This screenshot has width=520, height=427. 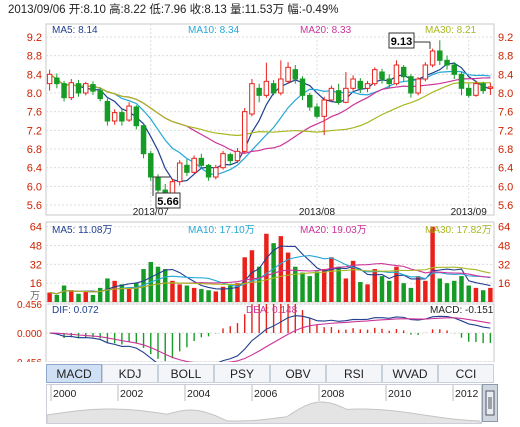 I want to click on macd-histogram, so click(x=274, y=333).